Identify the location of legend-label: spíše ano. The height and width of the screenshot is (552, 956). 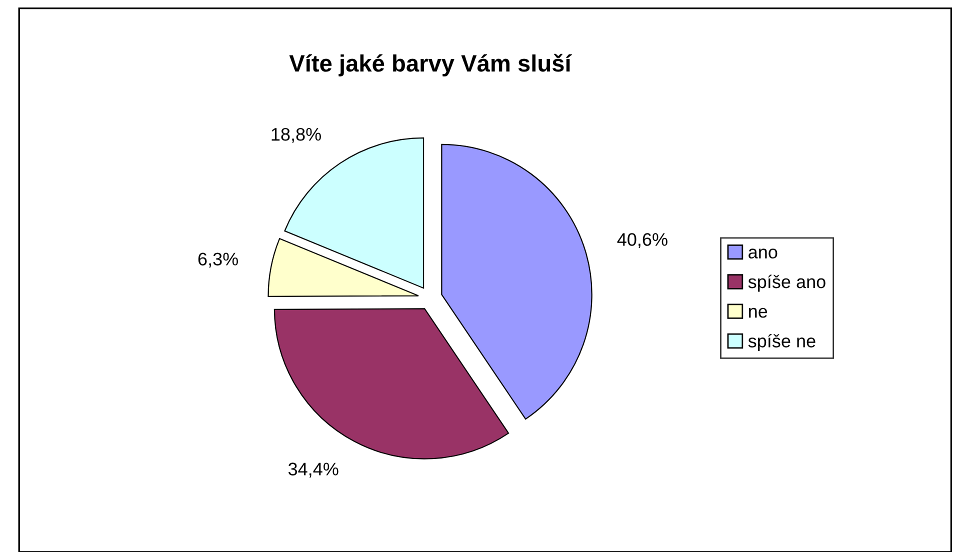
(787, 283).